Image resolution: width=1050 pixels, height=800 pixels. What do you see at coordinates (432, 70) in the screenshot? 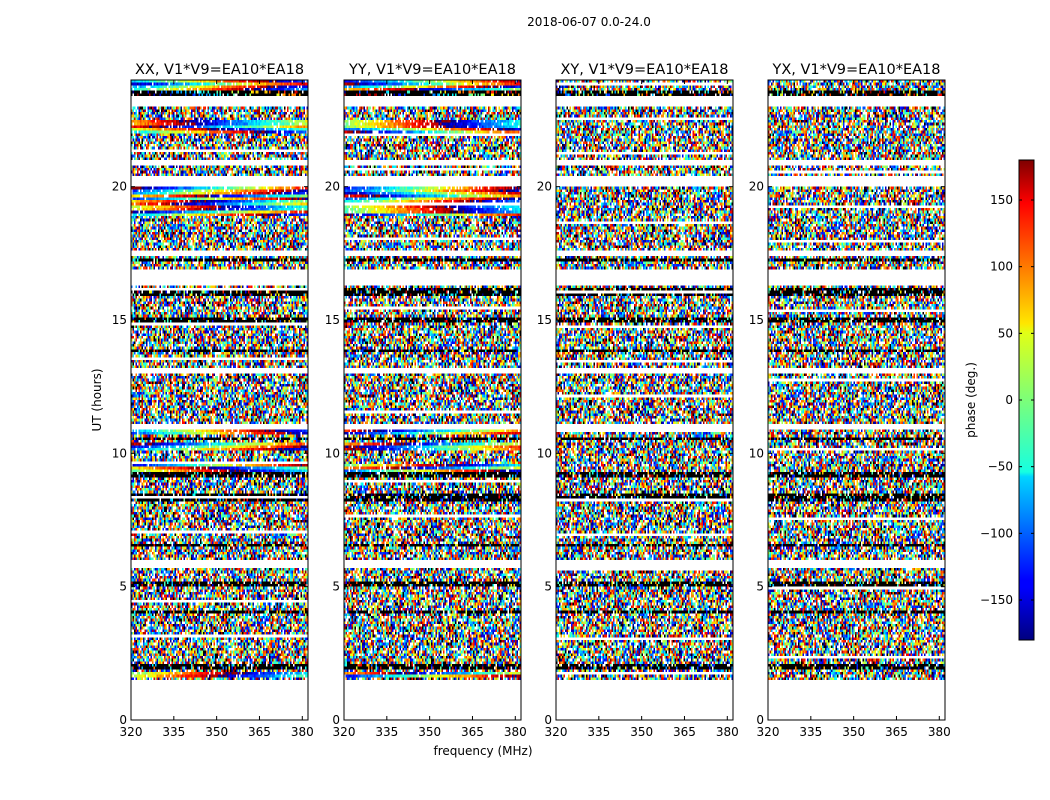
I see `panel-title: YY, V1*V9=EA10*EA18` at bounding box center [432, 70].